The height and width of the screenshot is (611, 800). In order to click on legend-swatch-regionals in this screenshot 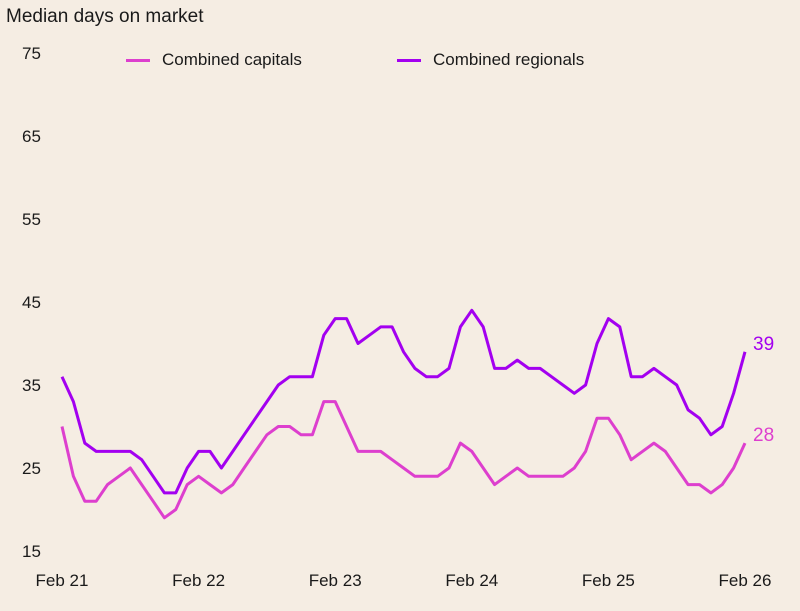, I will do `click(409, 60)`.